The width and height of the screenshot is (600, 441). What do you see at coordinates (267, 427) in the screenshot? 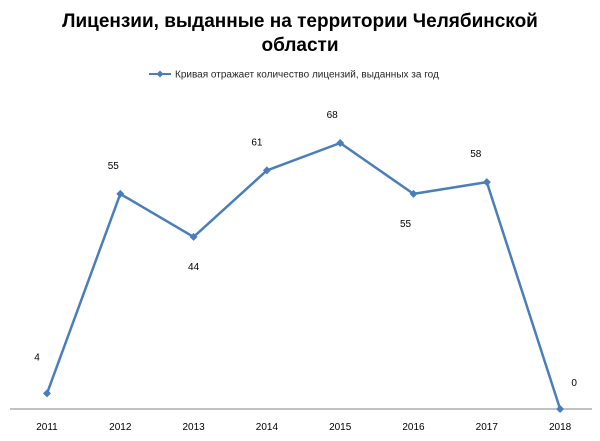
I see `x-tick-label-2014: 2014` at bounding box center [267, 427].